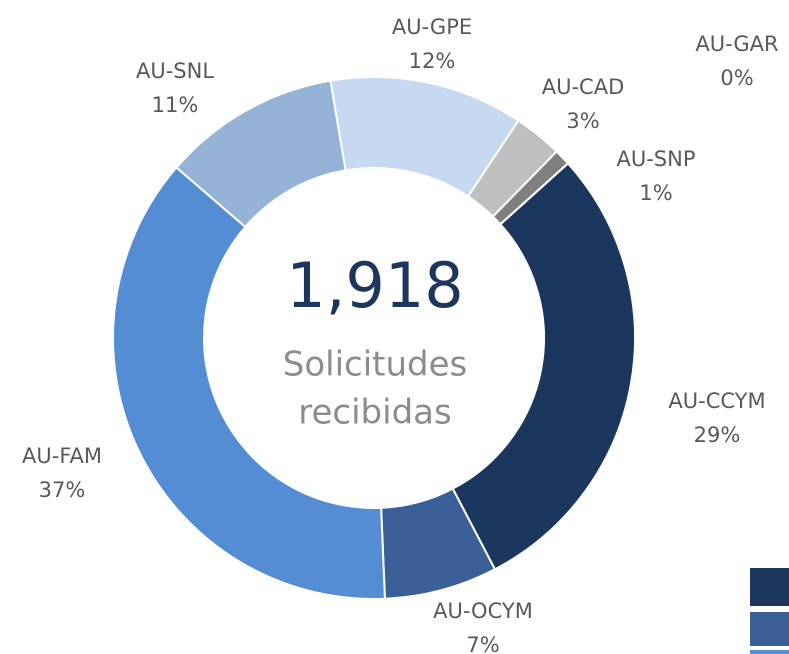 Image resolution: width=789 pixels, height=654 pixels. What do you see at coordinates (483, 611) in the screenshot?
I see `slice-label: AU-OCYM` at bounding box center [483, 611].